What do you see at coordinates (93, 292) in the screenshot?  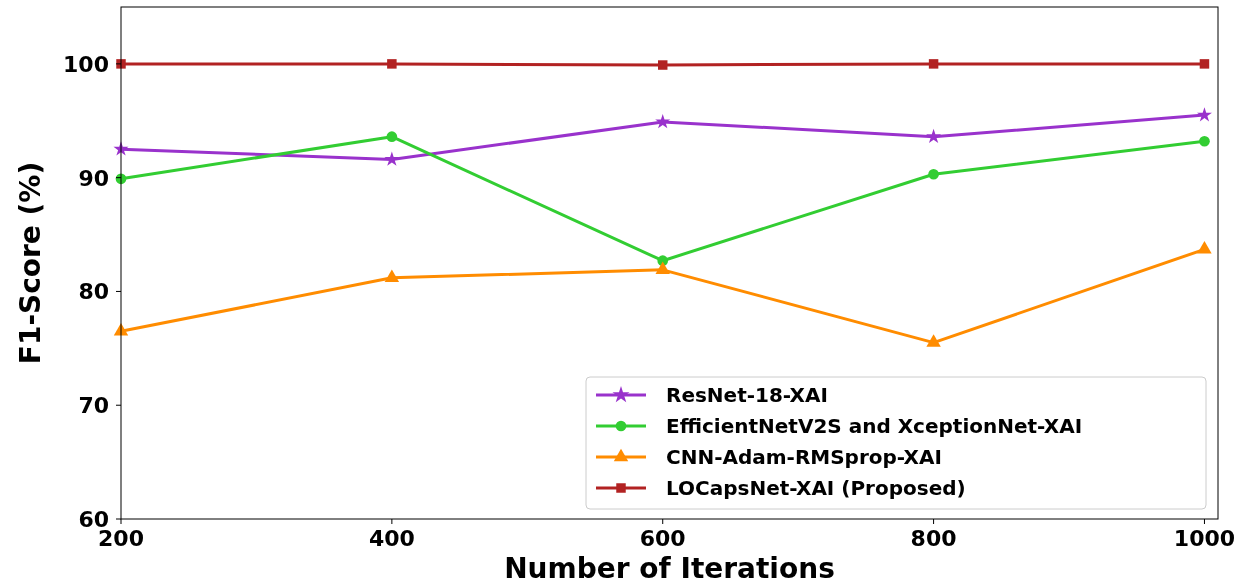 I see `y-tick-label: 80` at bounding box center [93, 292].